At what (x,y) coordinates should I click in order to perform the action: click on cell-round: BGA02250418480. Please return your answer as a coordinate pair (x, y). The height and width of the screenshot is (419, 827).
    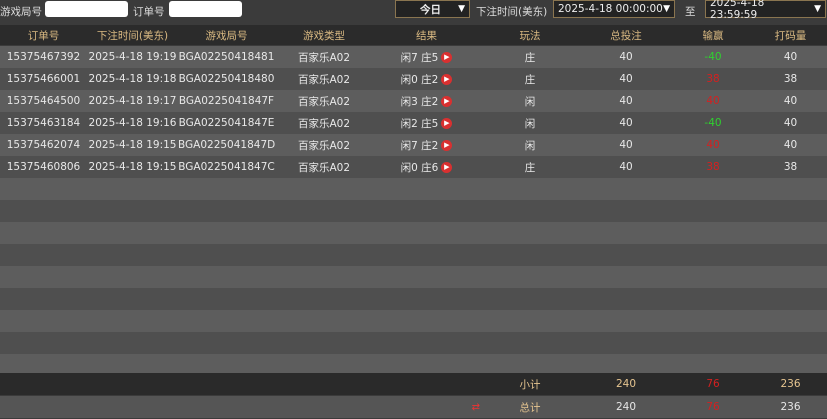
    Looking at the image, I should click on (226, 79).